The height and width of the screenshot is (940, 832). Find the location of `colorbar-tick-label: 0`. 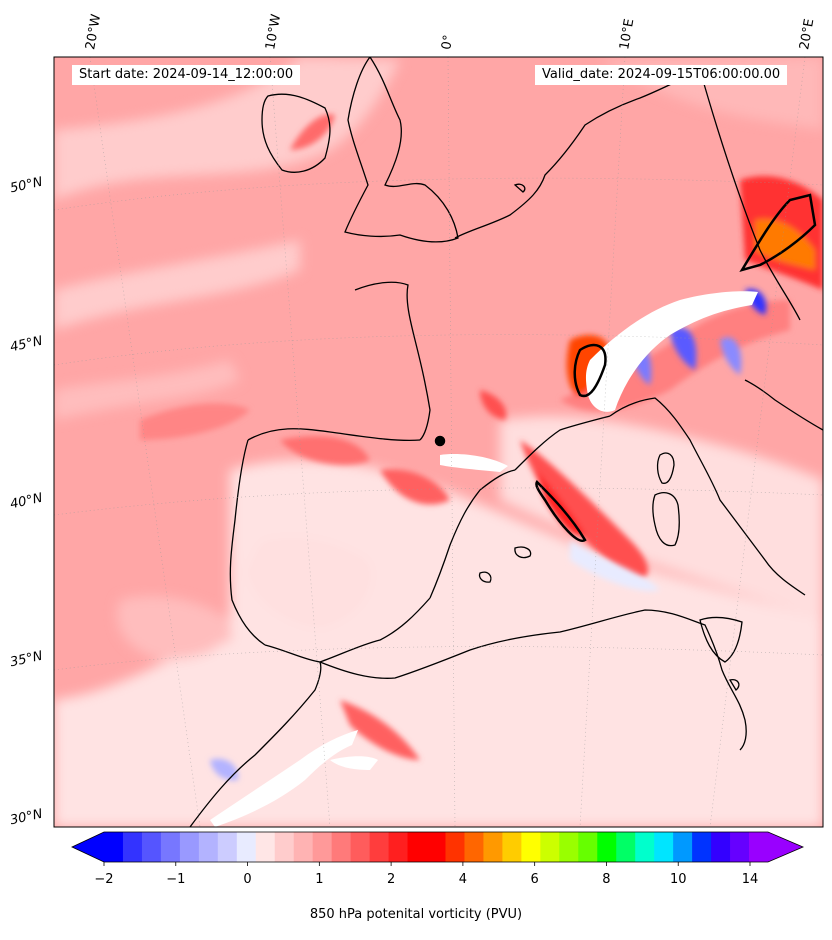

colorbar-tick-label: 0 is located at coordinates (247, 879).